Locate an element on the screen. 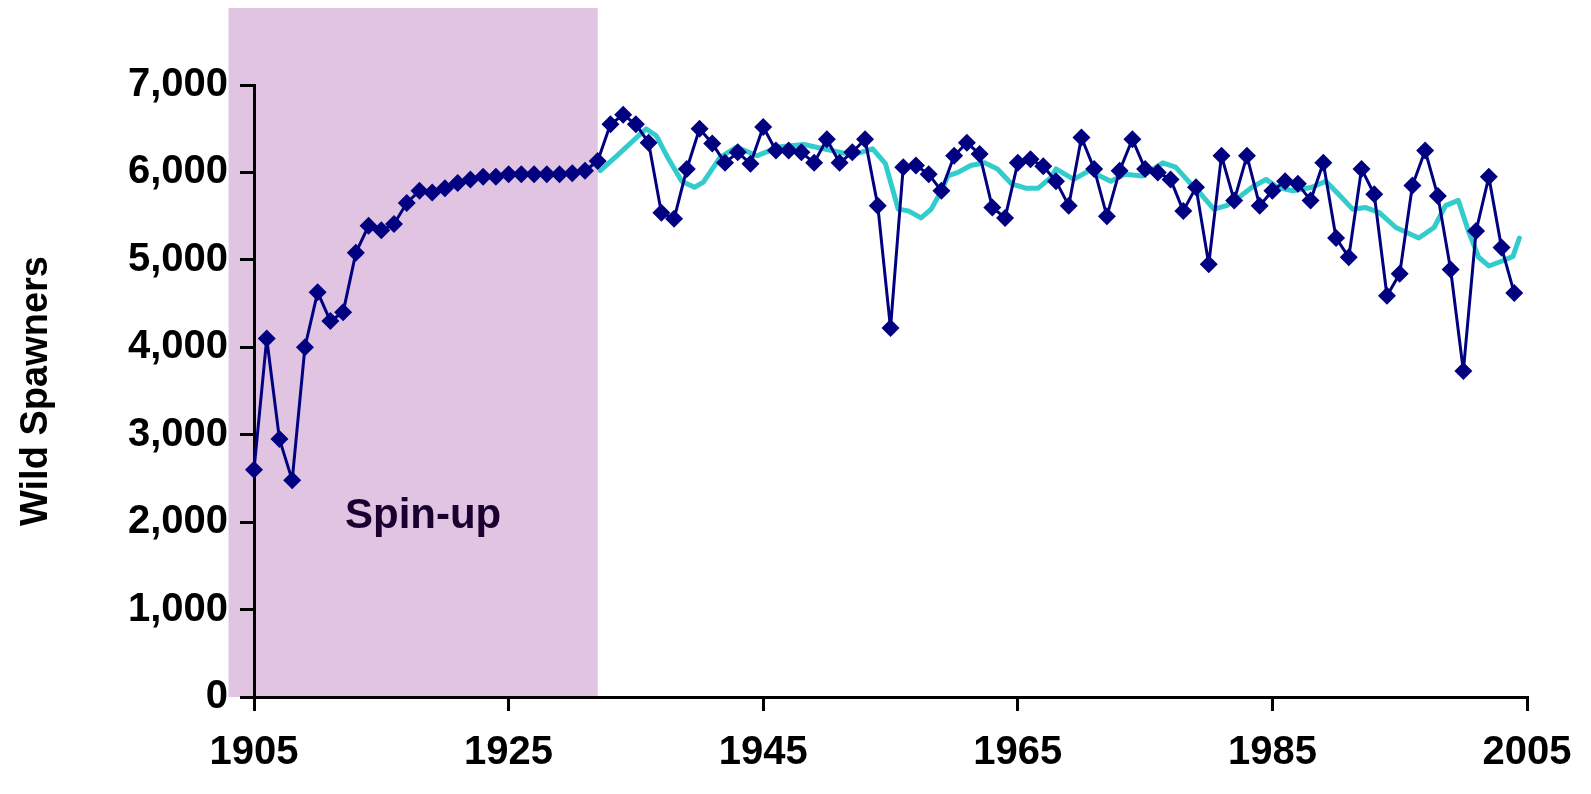  y-tick-label: 3,000 is located at coordinates (177, 431).